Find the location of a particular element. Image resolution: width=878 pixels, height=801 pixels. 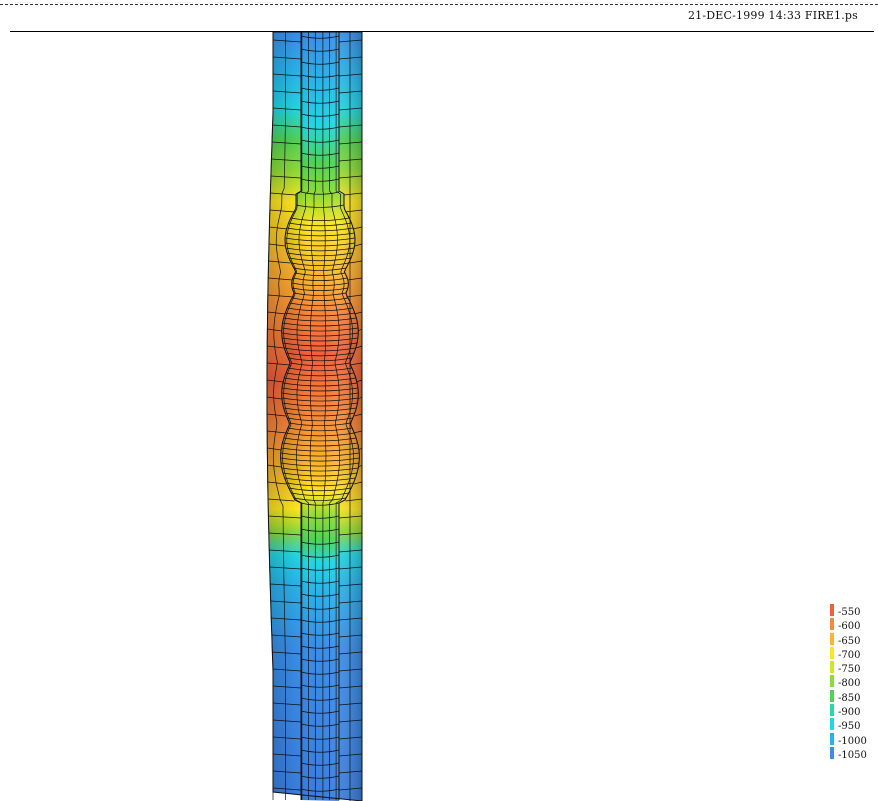

legend-label: -1000 is located at coordinates (852, 741).